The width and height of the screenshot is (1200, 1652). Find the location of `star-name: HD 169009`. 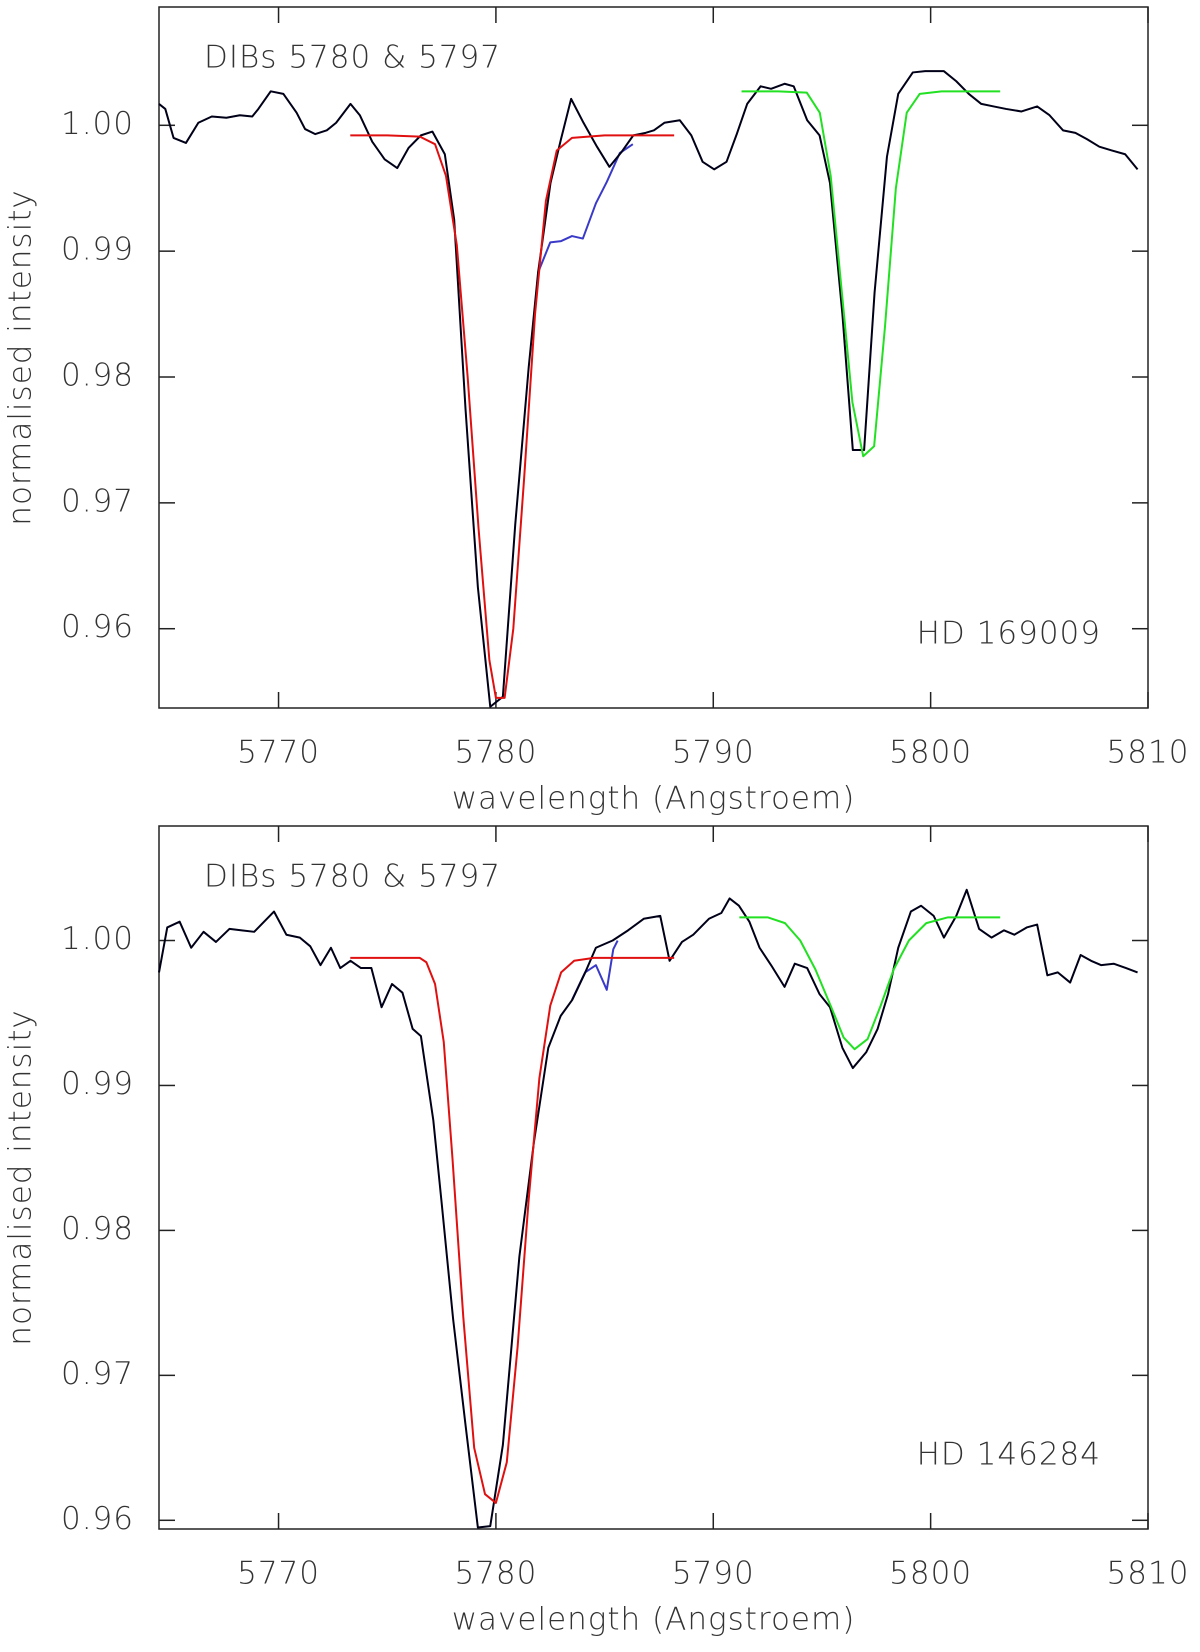

star-name: HD 169009 is located at coordinates (1009, 634).